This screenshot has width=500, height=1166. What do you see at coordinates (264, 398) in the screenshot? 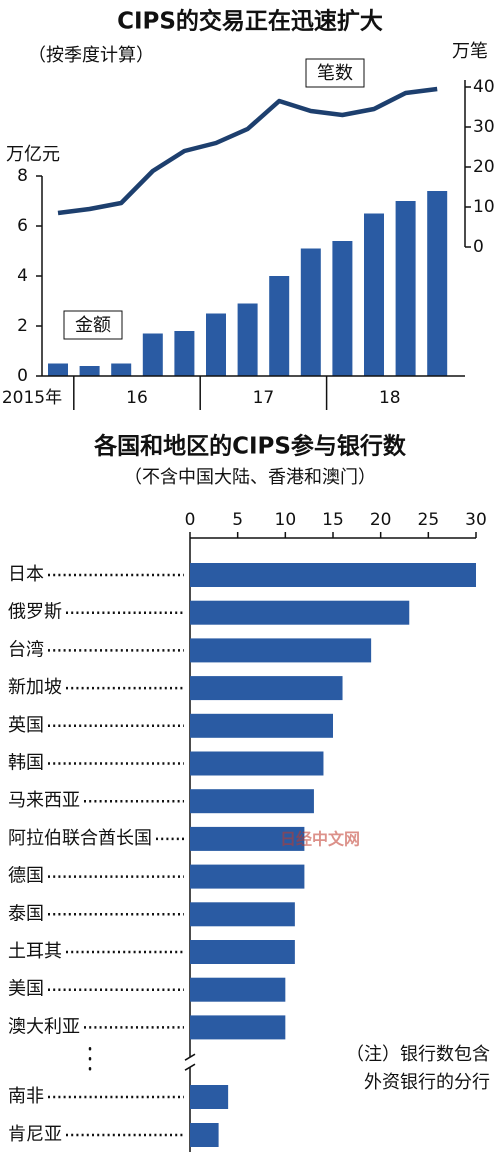
I see `x-group-label: 17` at bounding box center [264, 398].